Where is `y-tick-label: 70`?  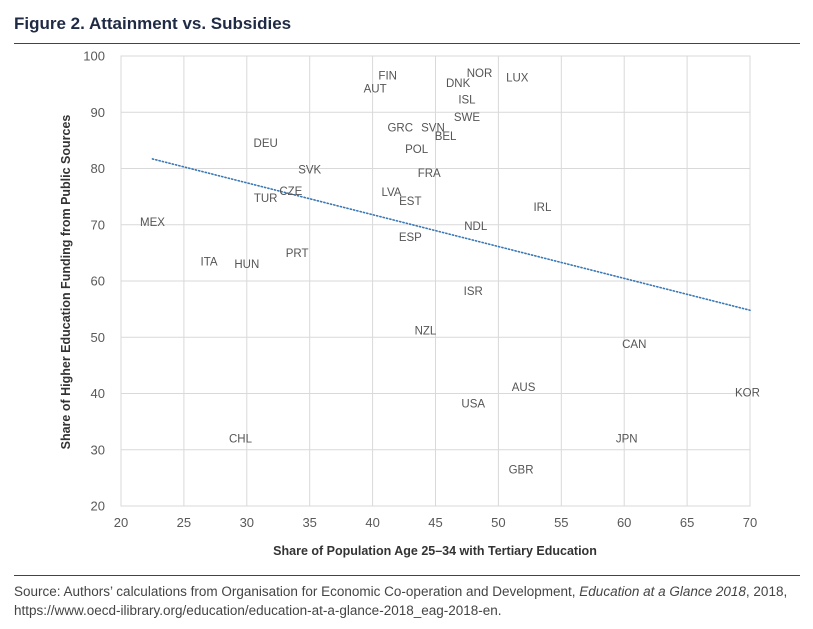 y-tick-label: 70 is located at coordinates (98, 224).